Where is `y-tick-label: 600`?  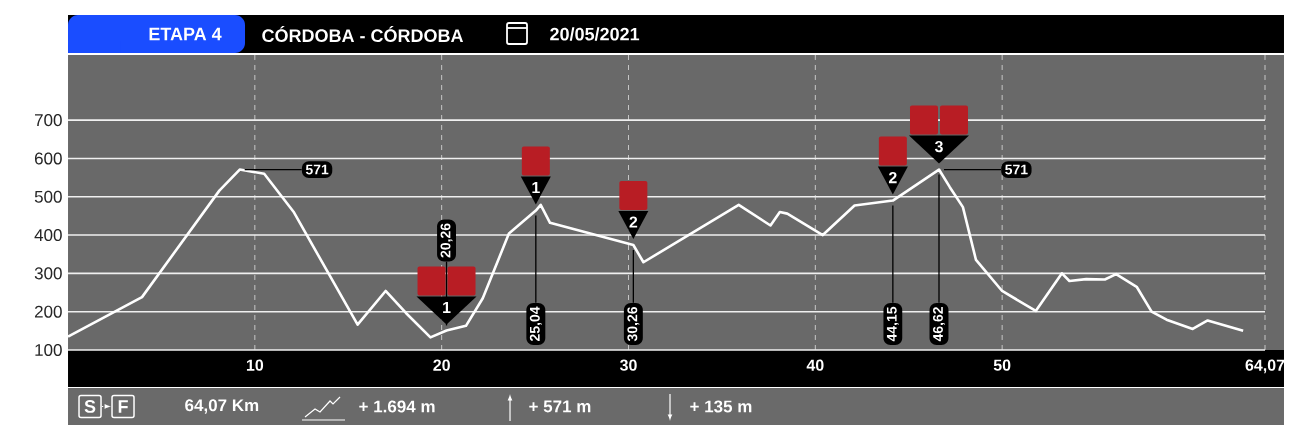
y-tick-label: 600 is located at coordinates (48, 158).